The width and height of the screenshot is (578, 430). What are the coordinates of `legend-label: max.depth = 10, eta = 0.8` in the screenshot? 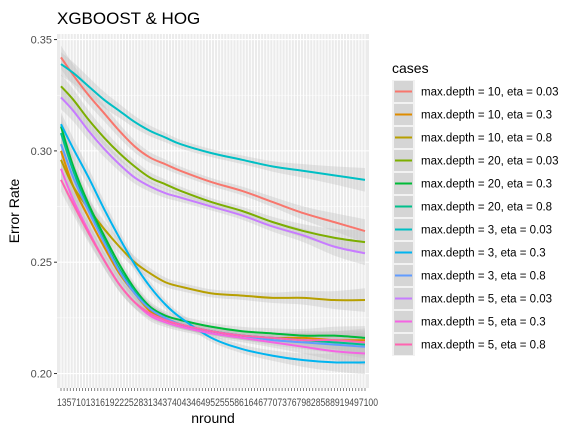 It's located at (486, 139).